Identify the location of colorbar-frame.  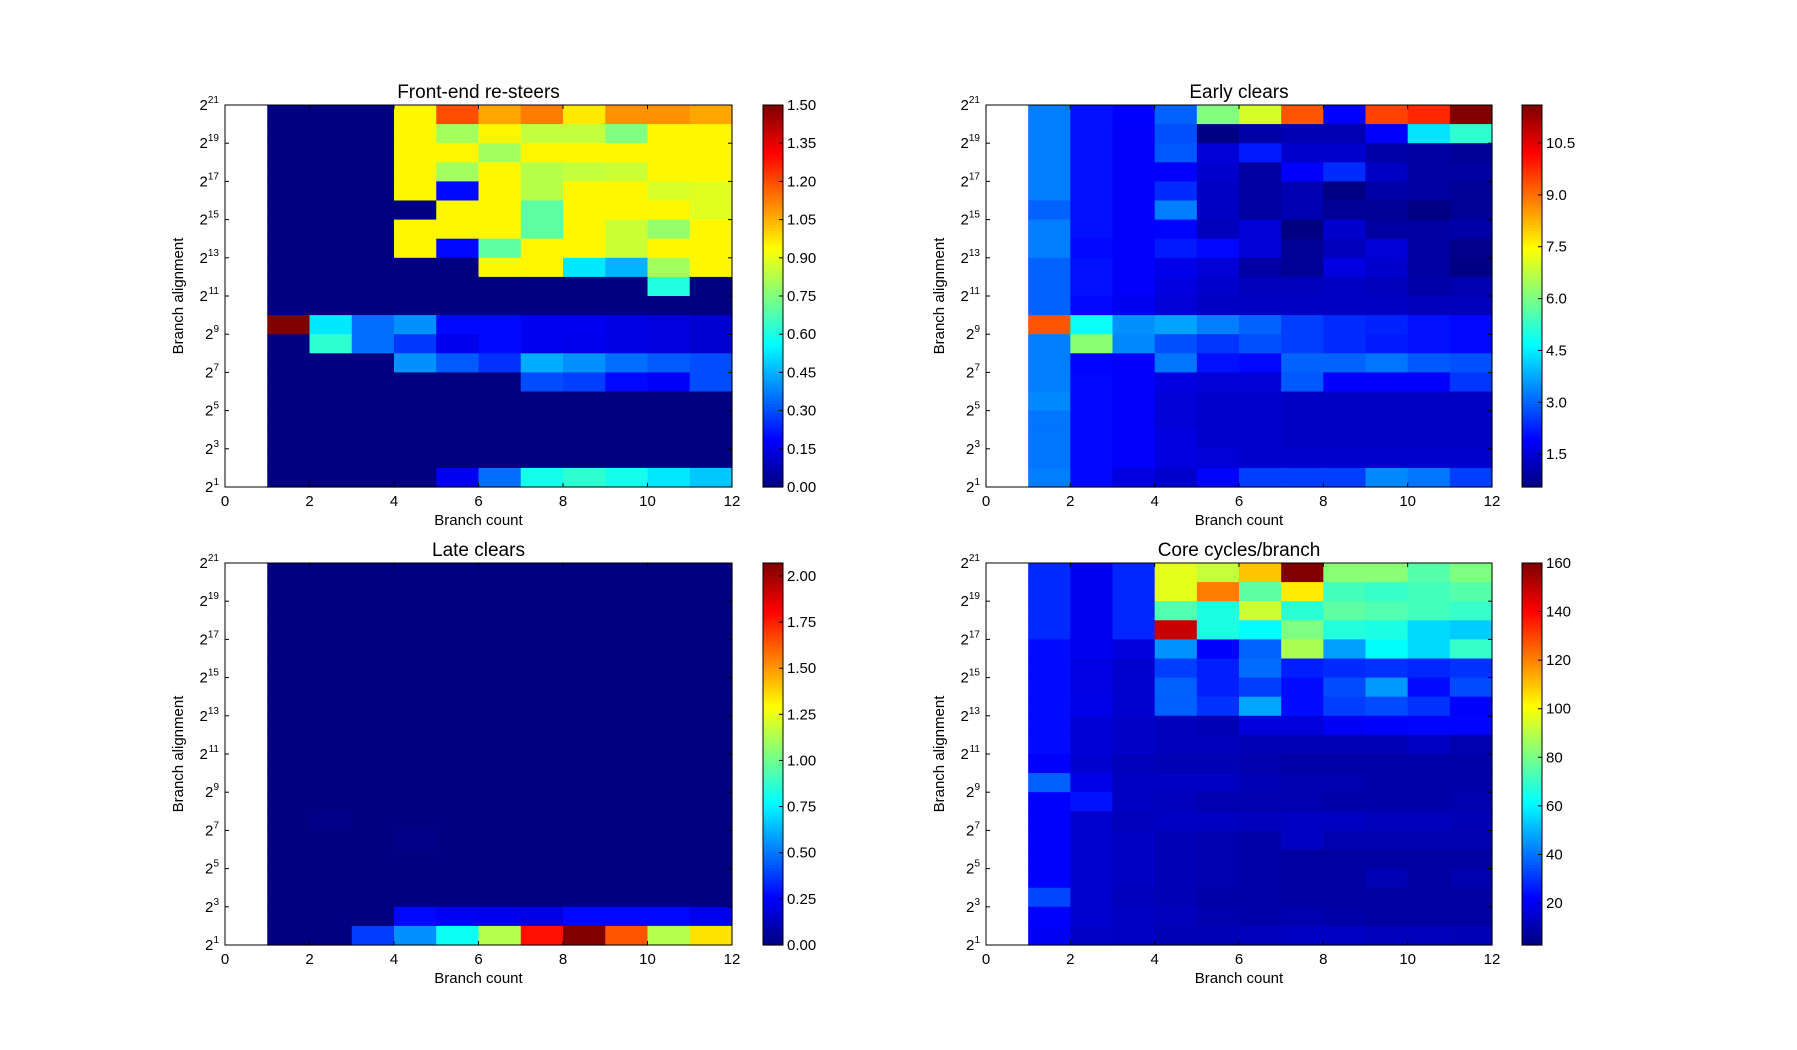
(1532, 296).